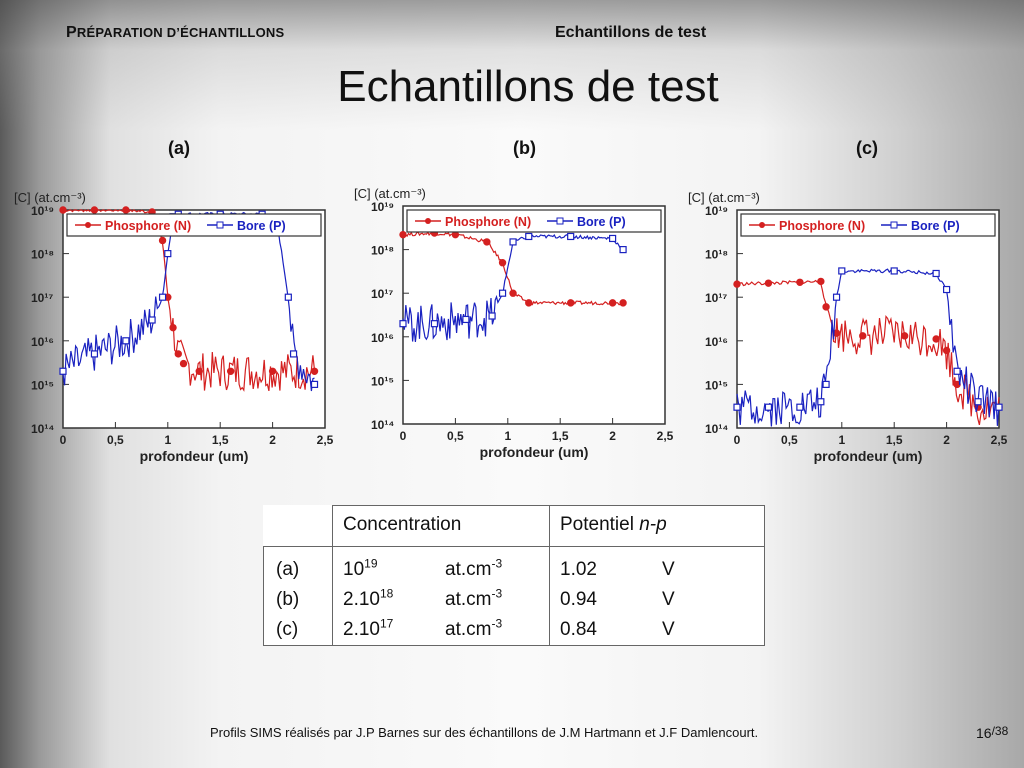 The image size is (1024, 768). I want to click on concentration-value: 2.1018 at.cm-3, so click(423, 598).